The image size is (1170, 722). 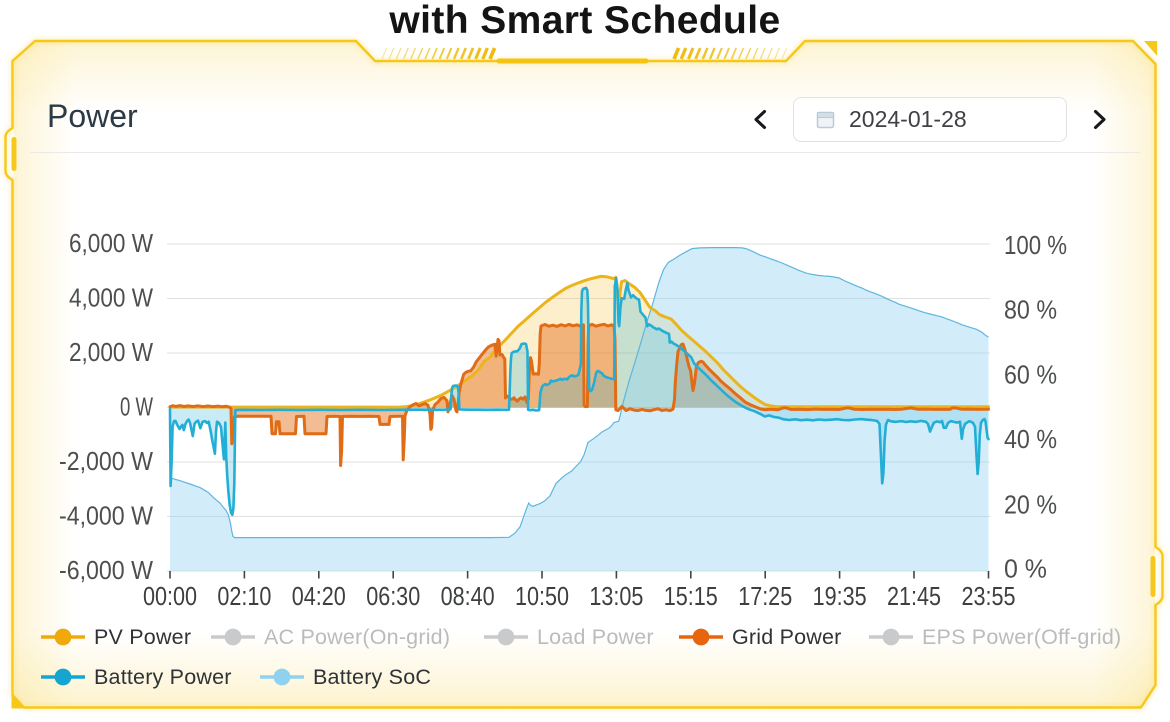 What do you see at coordinates (691, 597) in the screenshot?
I see `svg-text: 15:15` at bounding box center [691, 597].